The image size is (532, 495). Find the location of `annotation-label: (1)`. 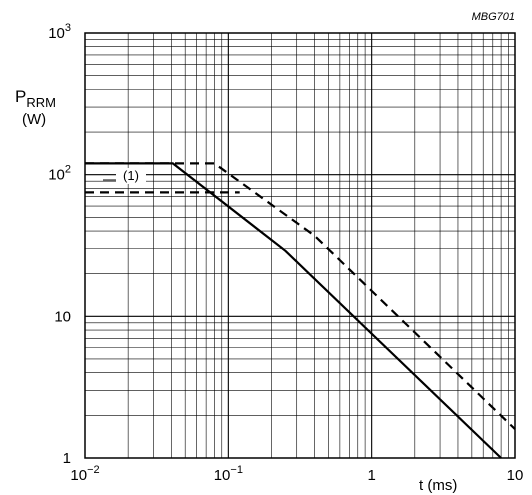

annotation-label: (1) is located at coordinates (131, 175).